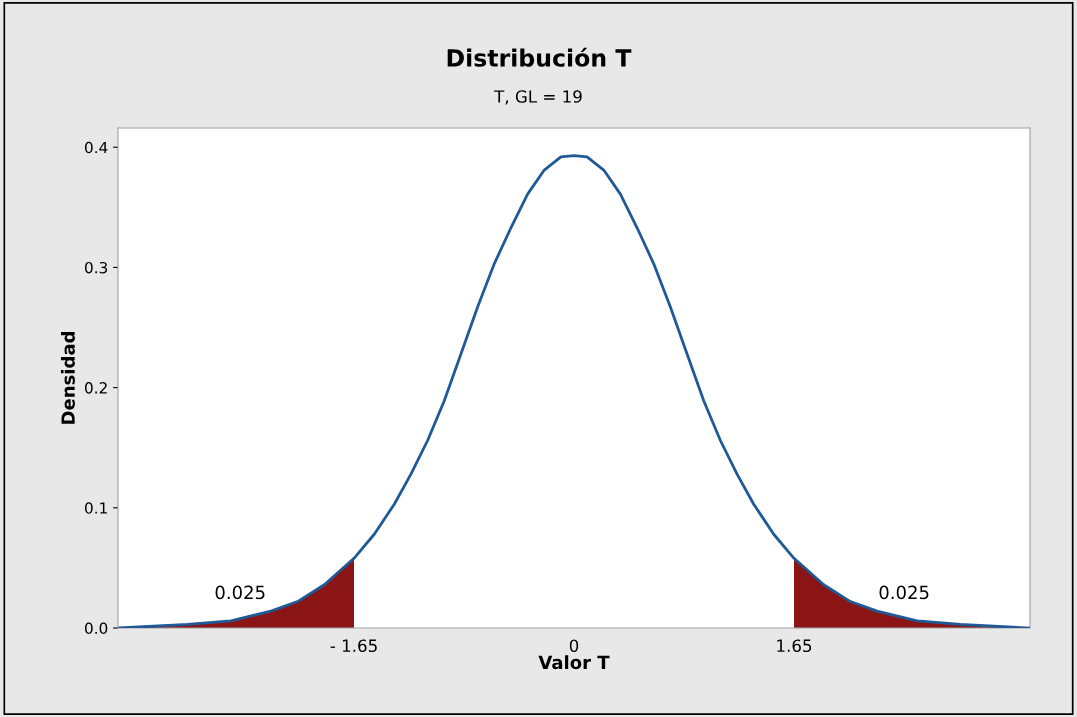 Image resolution: width=1077 pixels, height=717 pixels. Describe the element at coordinates (538, 97) in the screenshot. I see `chart-subtitle: T, GL = 19` at that location.